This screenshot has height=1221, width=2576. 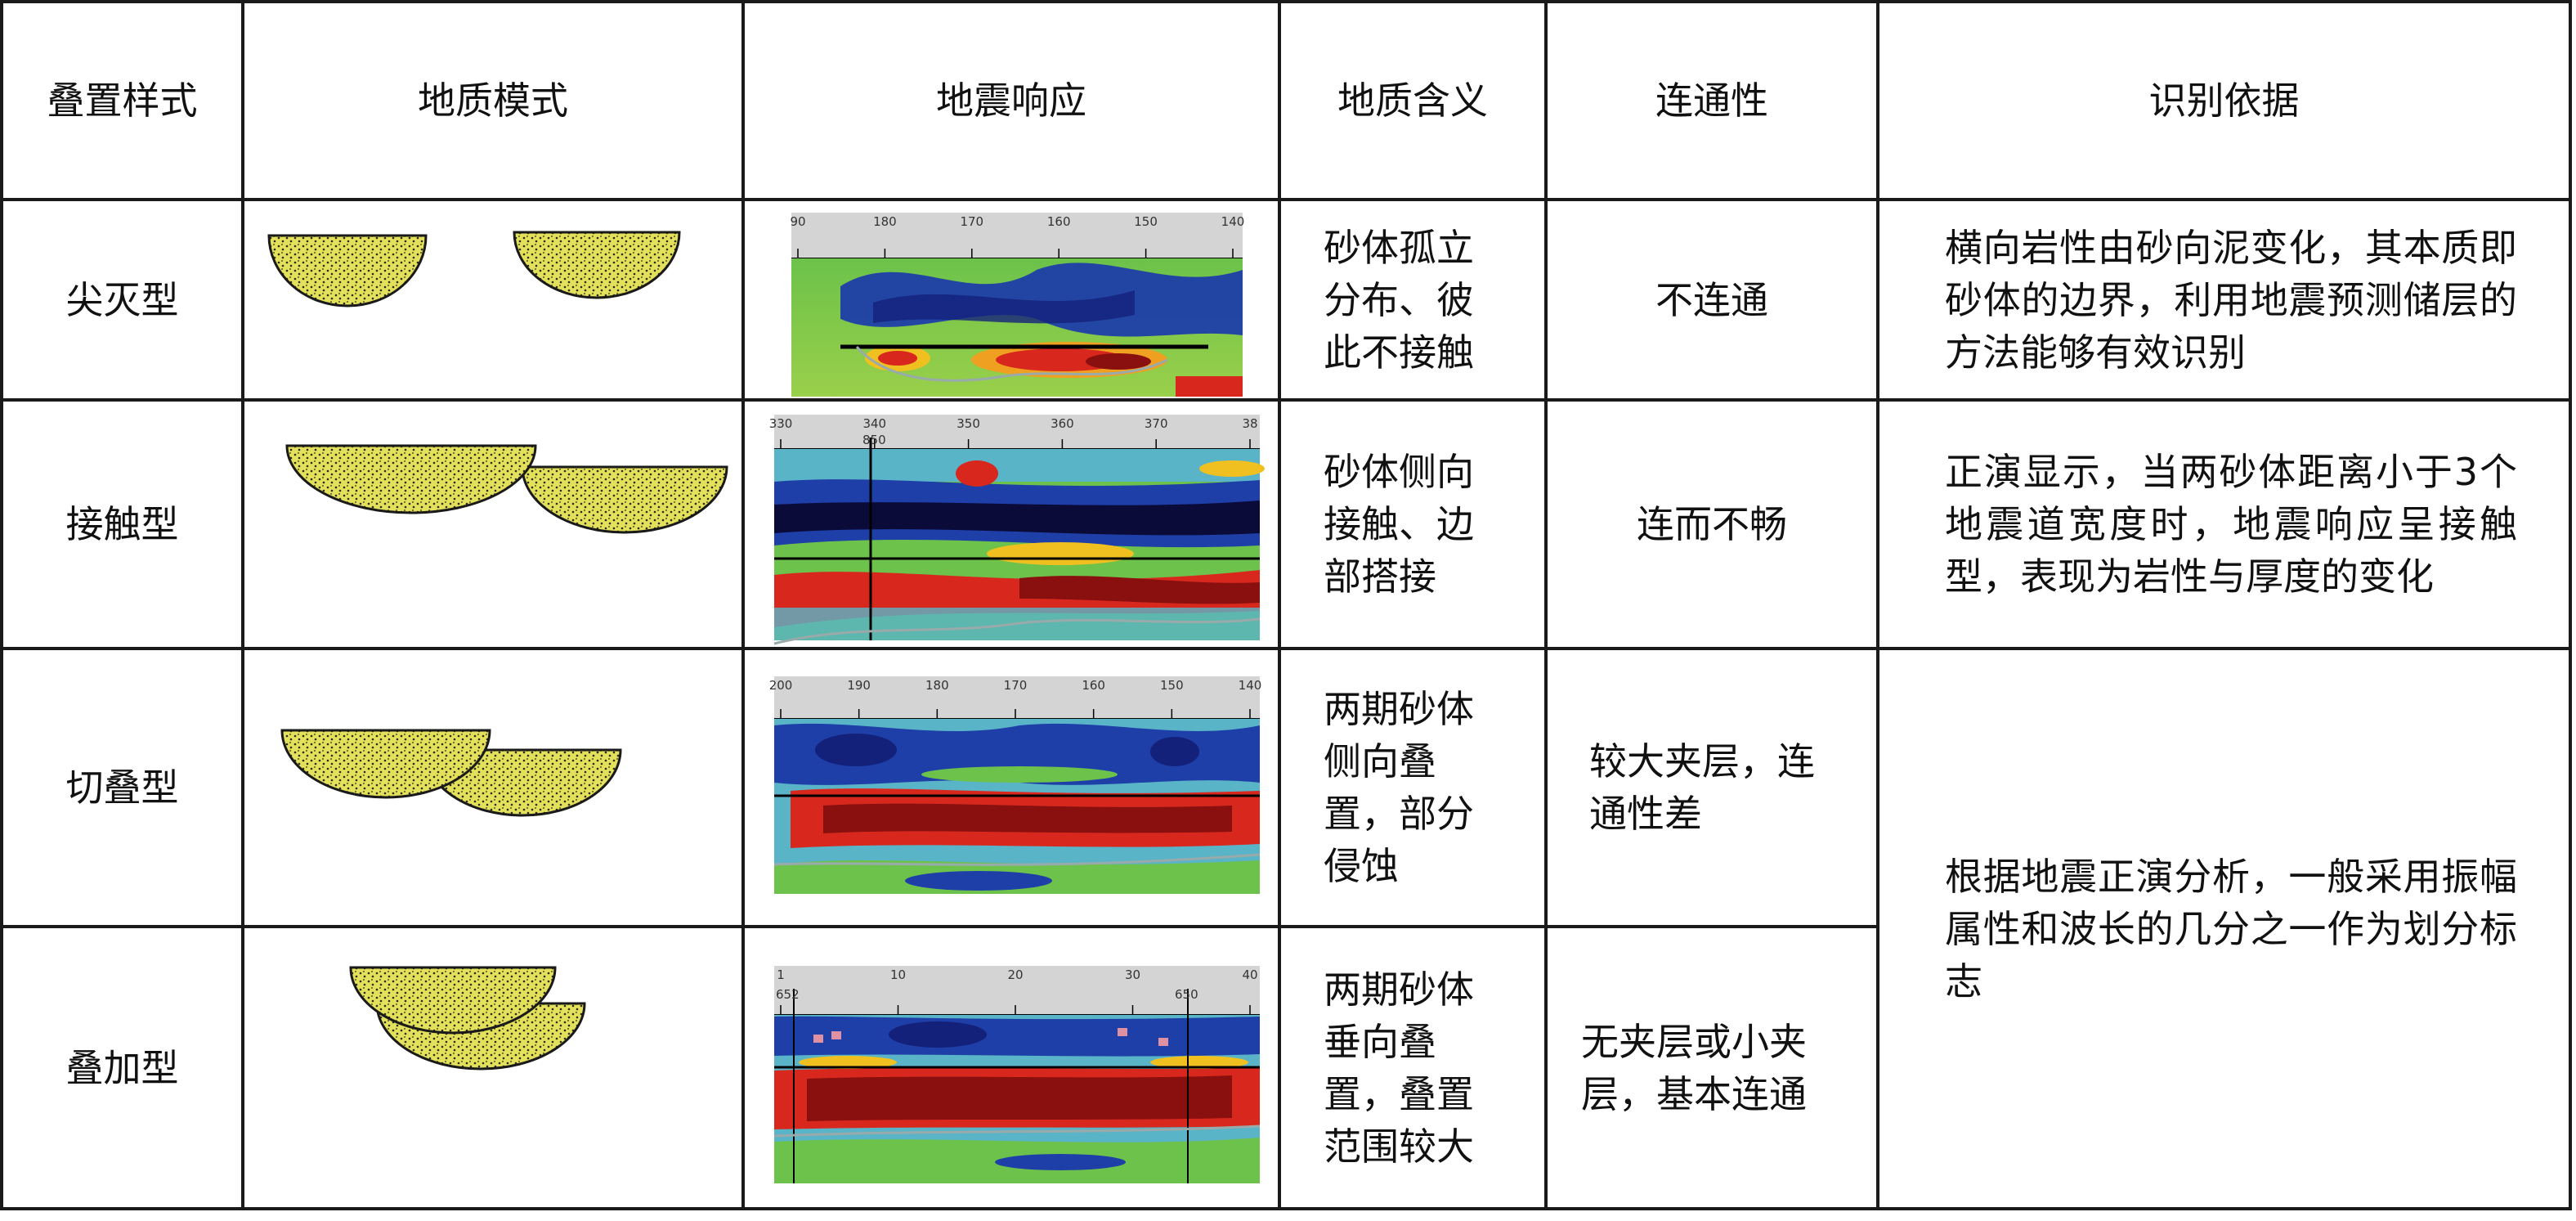 I want to click on style-cell: 切叠型, so click(x=122, y=787).